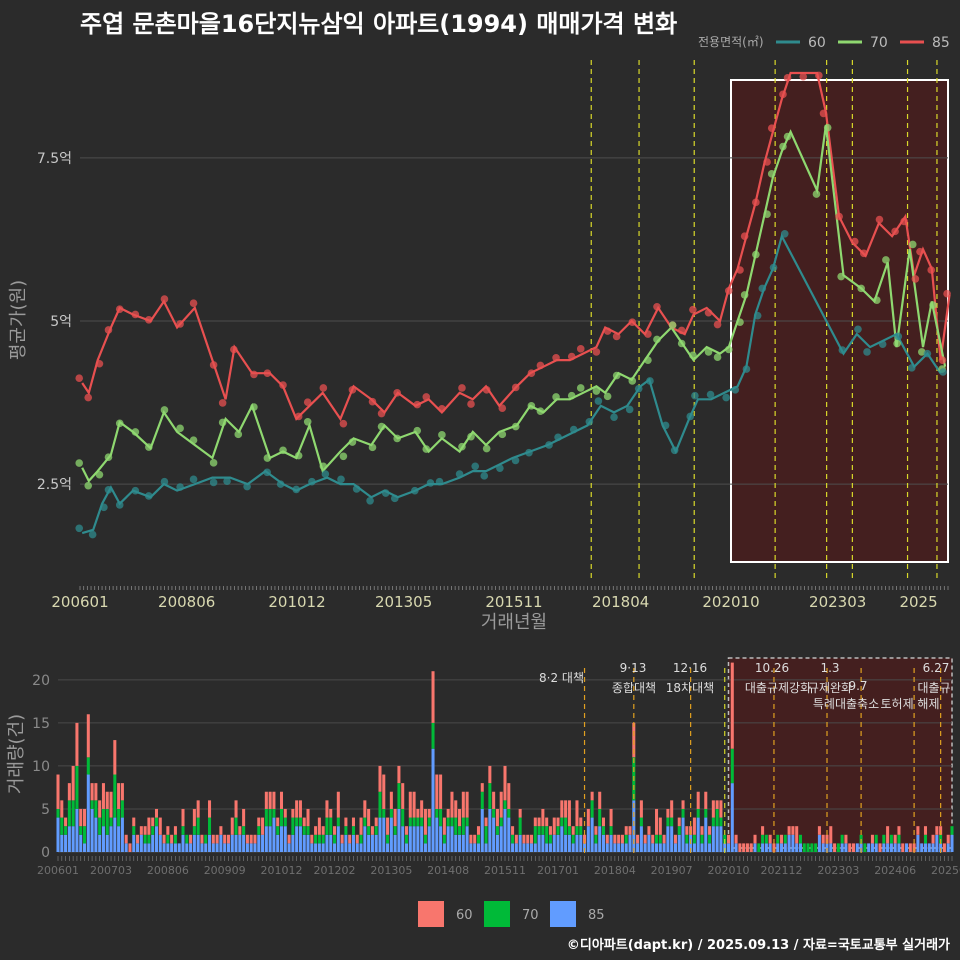  I want to click on event-label: 토허제 해제, so click(909, 704).